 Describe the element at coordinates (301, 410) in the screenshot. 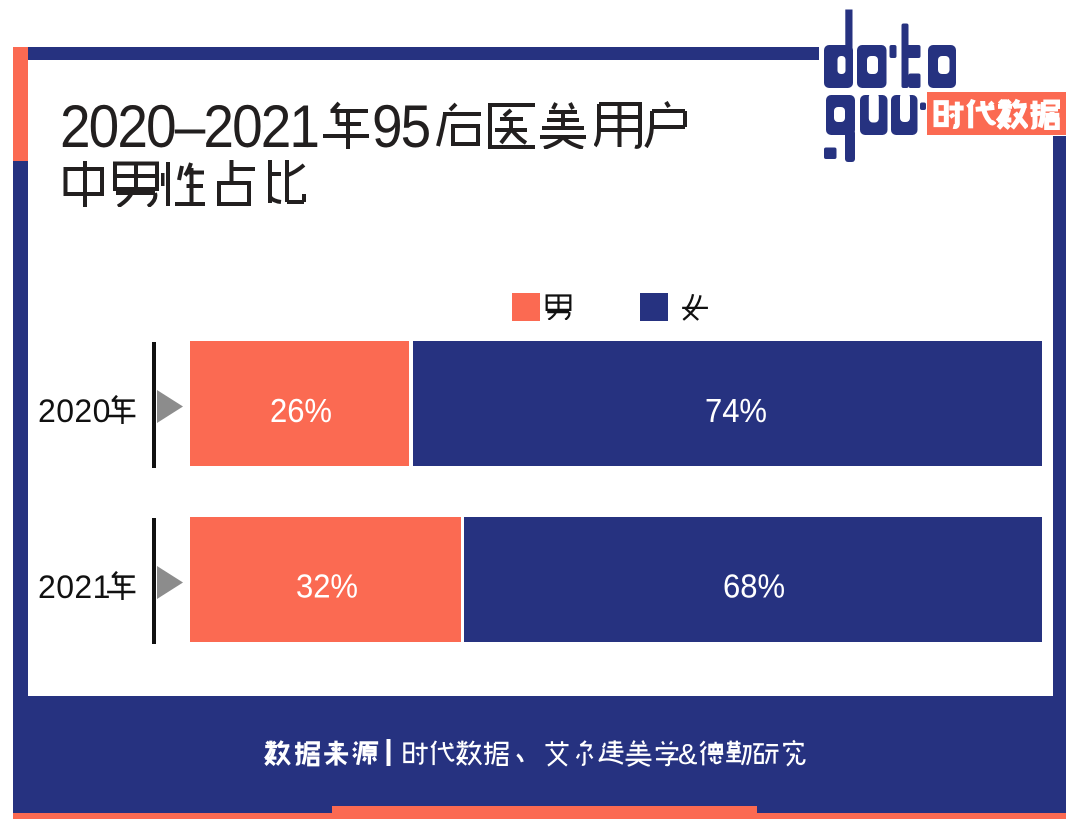

I see `svg-text: 26%` at that location.